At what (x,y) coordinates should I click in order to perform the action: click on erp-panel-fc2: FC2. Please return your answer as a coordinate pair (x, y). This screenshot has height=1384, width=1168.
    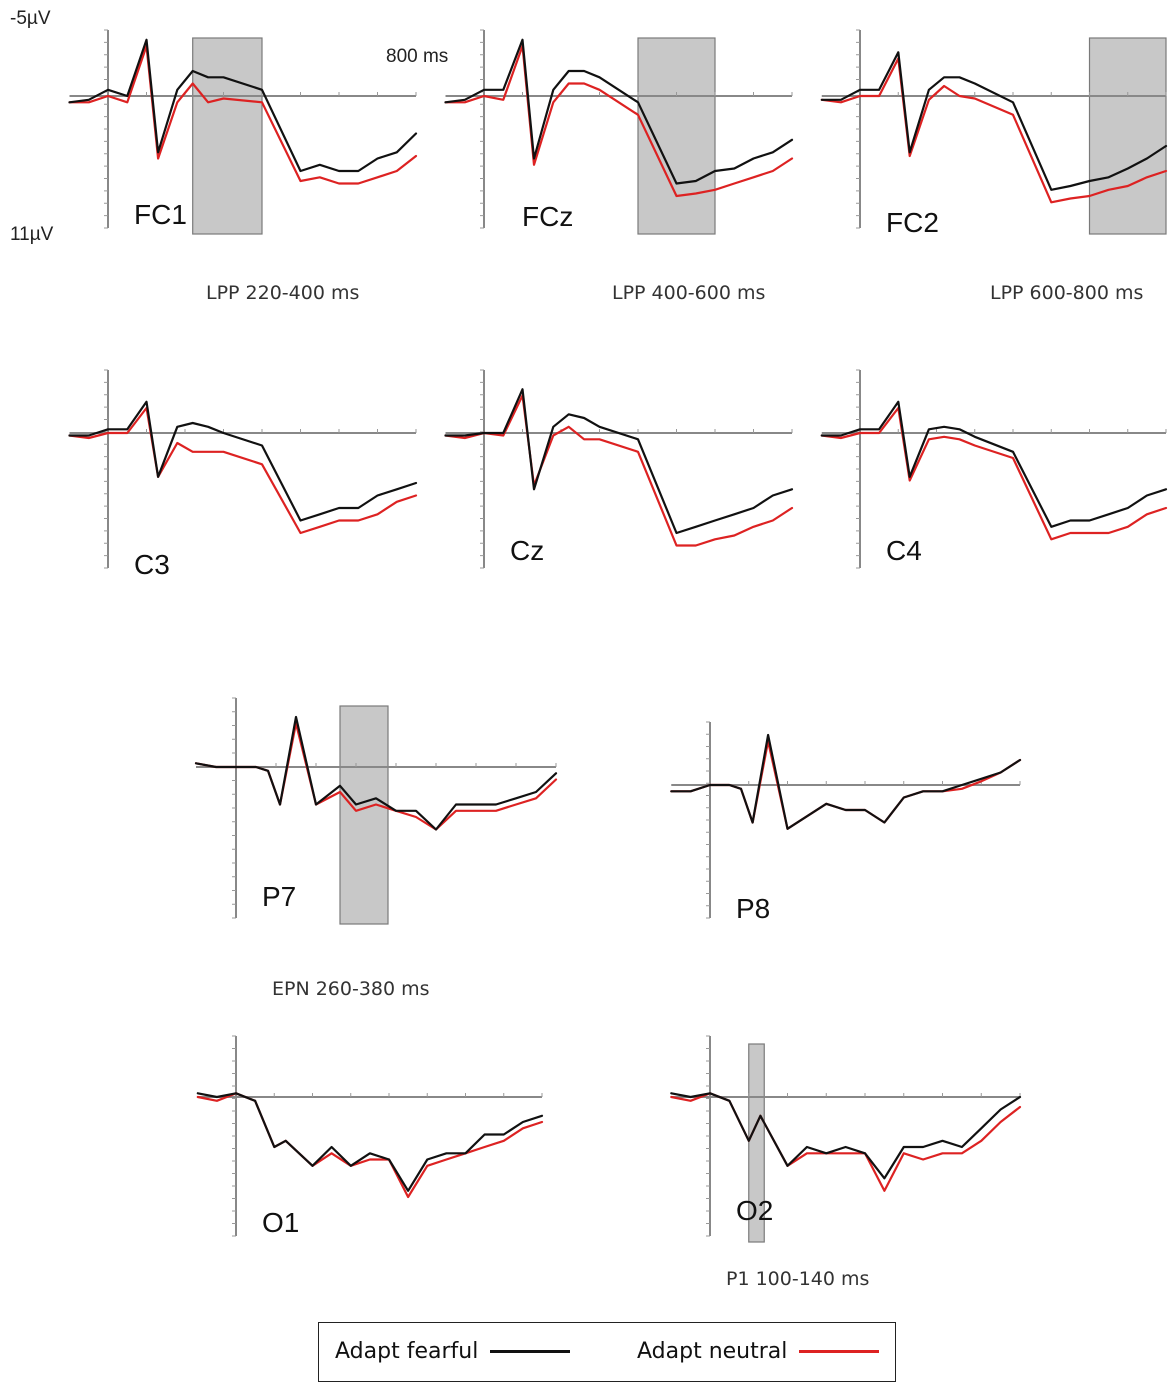
    Looking at the image, I should click on (994, 133).